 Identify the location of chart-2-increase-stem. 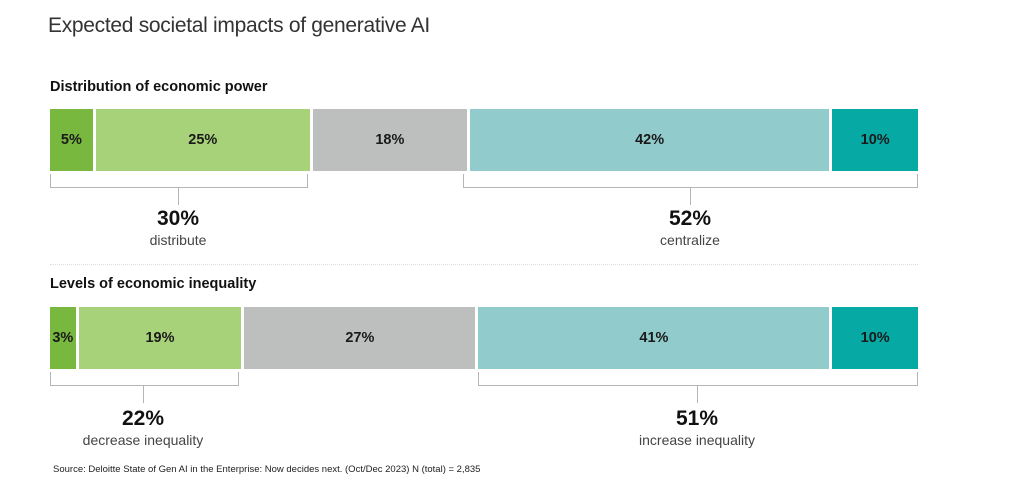
(697, 394).